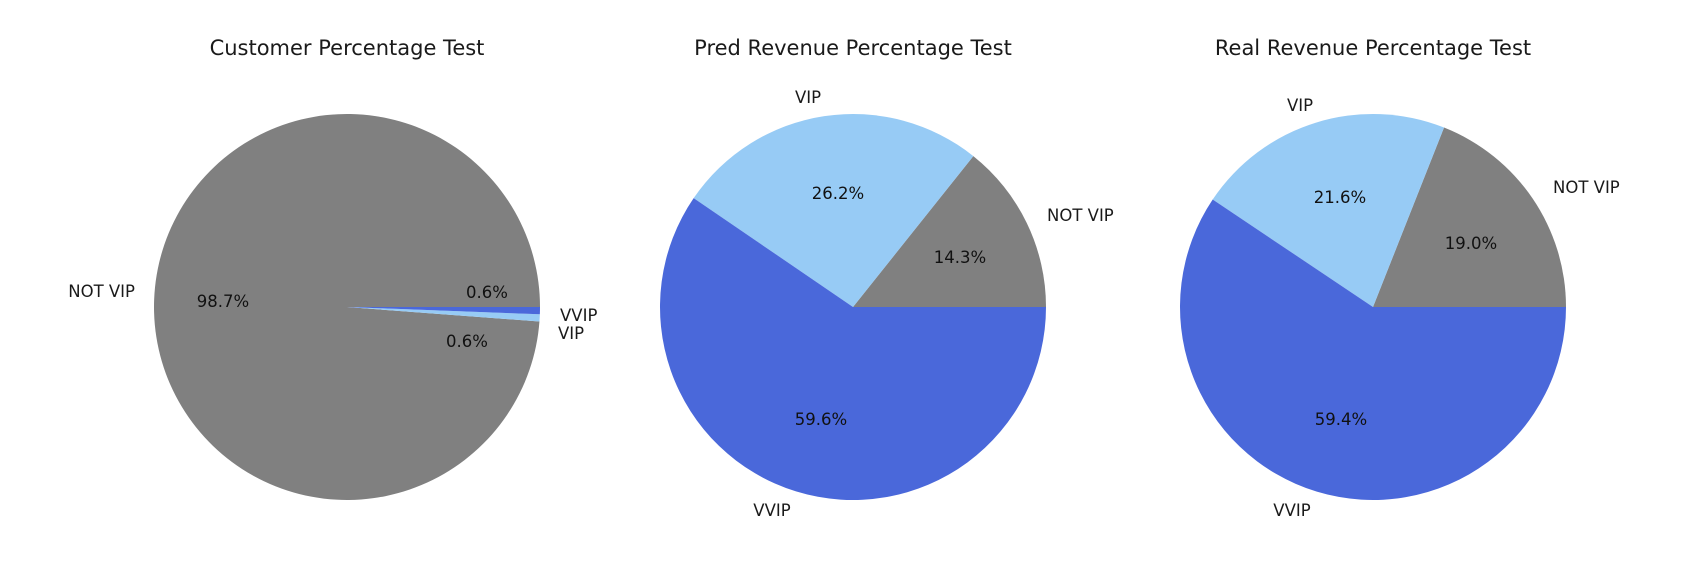 The image size is (1688, 584). I want to click on slice-pct-not-vip: 19.0%, so click(1471, 243).